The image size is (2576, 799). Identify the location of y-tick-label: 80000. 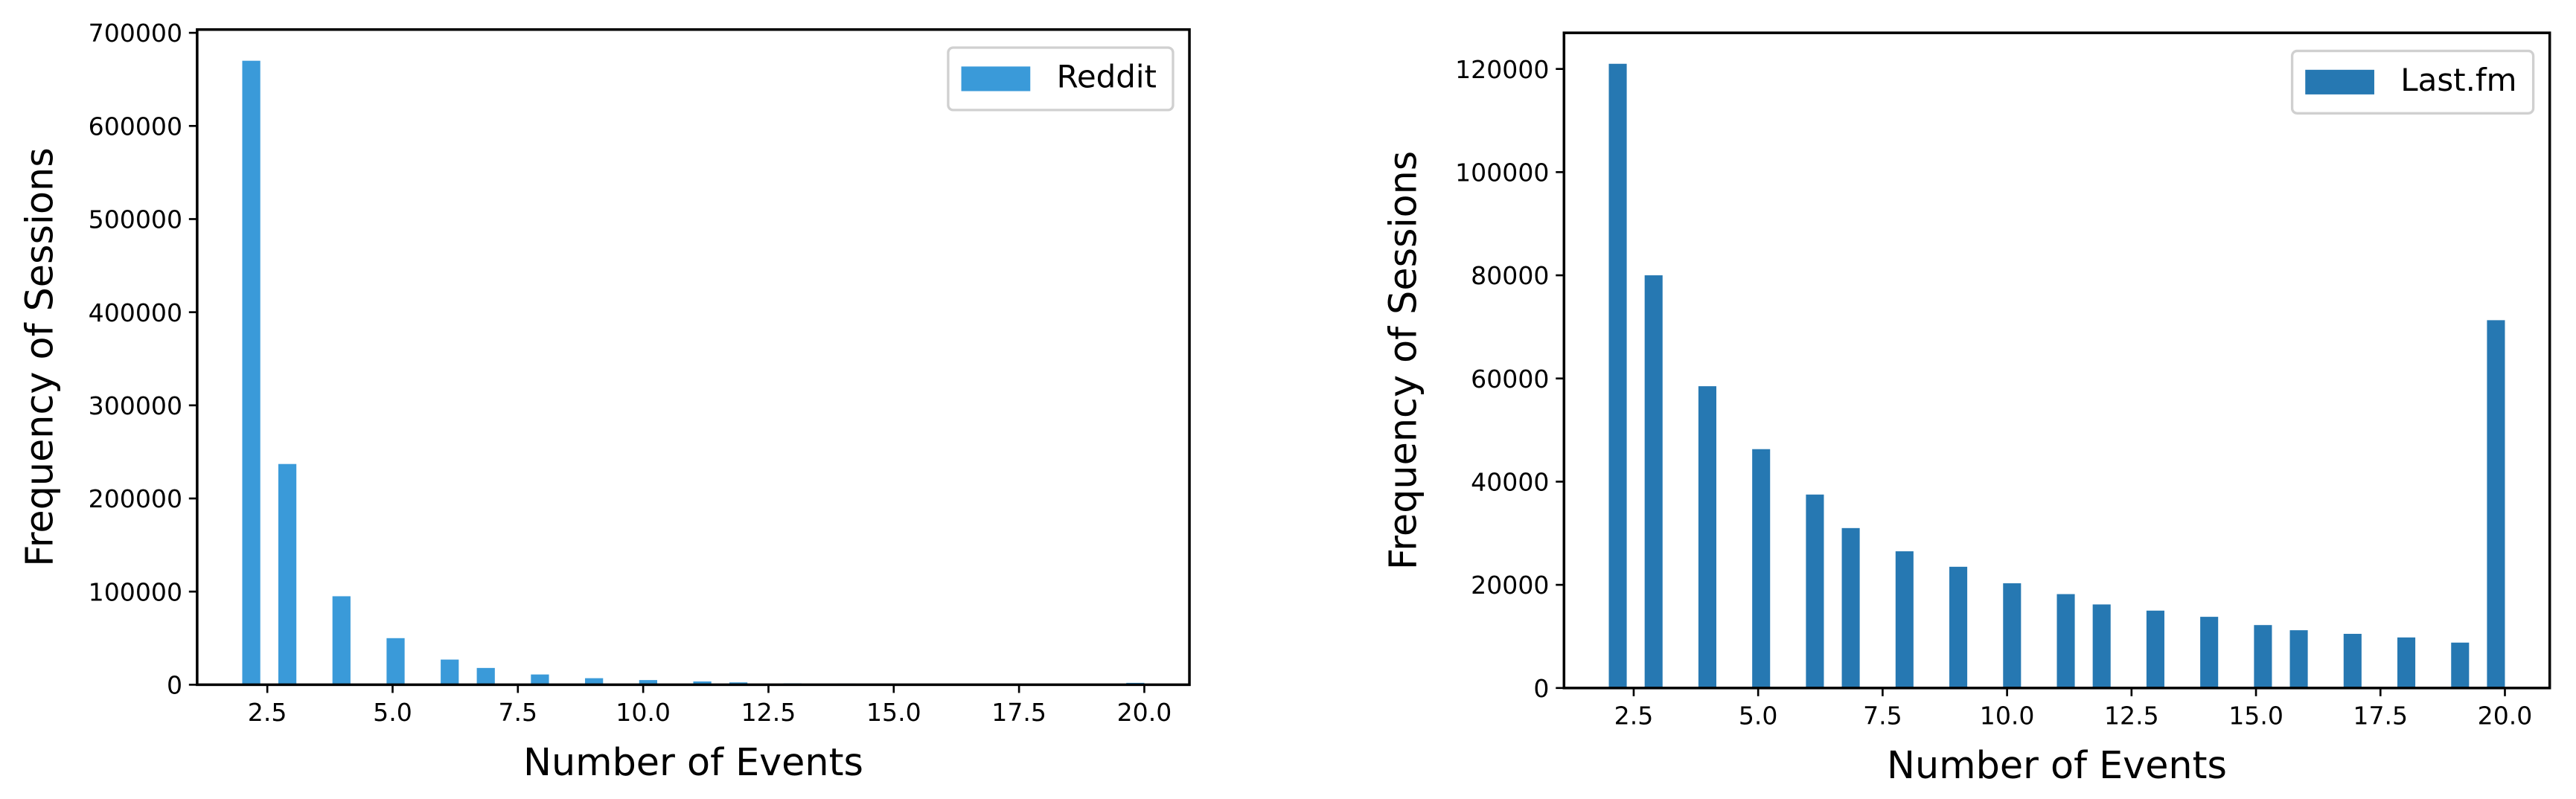
(1510, 275).